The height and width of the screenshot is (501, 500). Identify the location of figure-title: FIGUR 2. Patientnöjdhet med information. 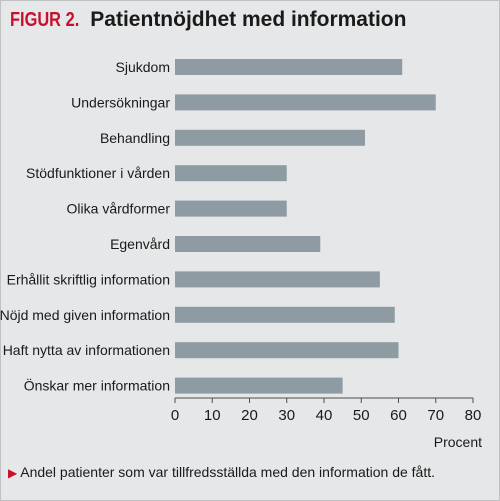
(208, 20).